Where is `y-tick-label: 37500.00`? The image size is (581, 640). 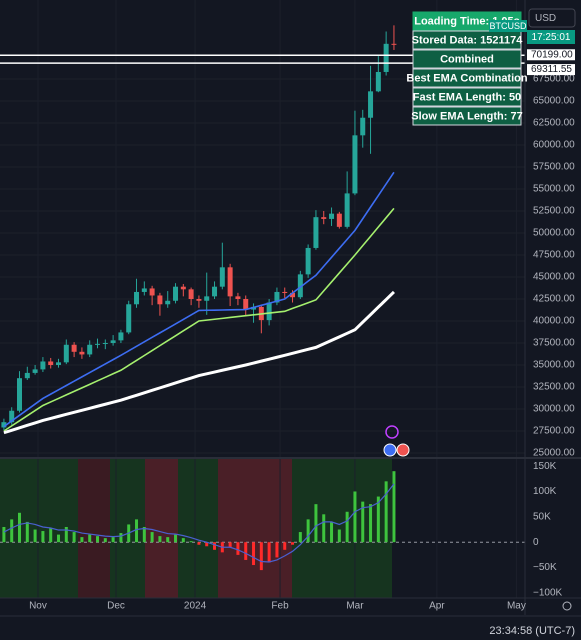
y-tick-label: 37500.00 is located at coordinates (554, 343).